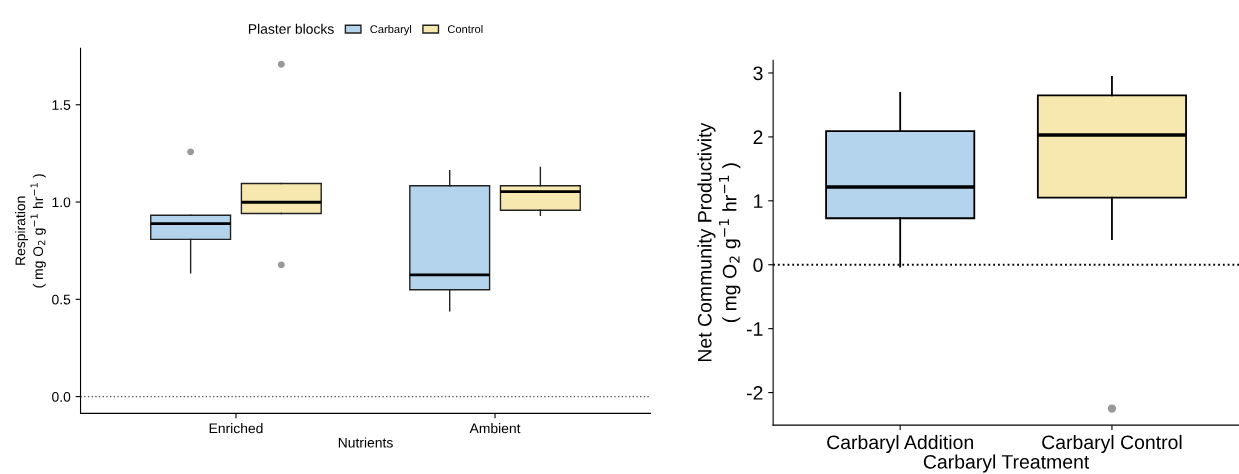  I want to click on y-tick-label: 1.0, so click(61, 202).